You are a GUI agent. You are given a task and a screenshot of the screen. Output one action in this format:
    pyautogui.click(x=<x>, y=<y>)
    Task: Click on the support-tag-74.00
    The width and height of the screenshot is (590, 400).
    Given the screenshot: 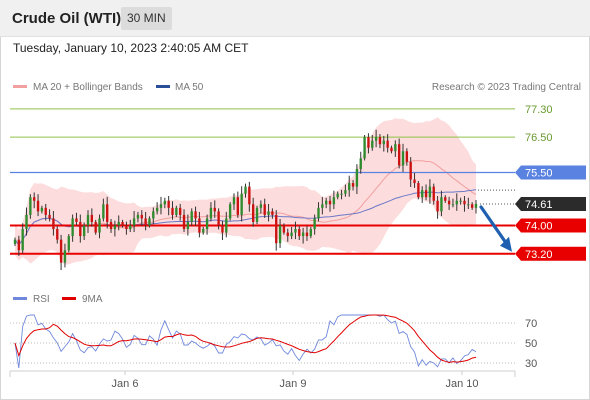 What is the action you would take?
    pyautogui.click(x=550, y=225)
    